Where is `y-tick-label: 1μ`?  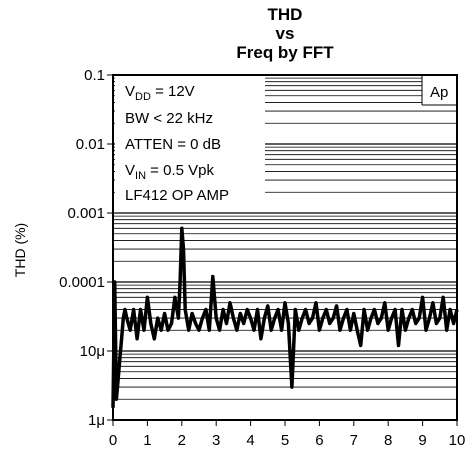
y-tick-label: 1μ is located at coordinates (96, 420).